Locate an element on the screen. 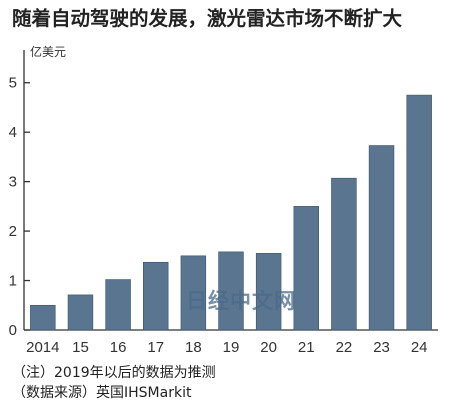 The image size is (450, 414). source-note: （数据来源）英国IHSMarkit is located at coordinates (102, 393).